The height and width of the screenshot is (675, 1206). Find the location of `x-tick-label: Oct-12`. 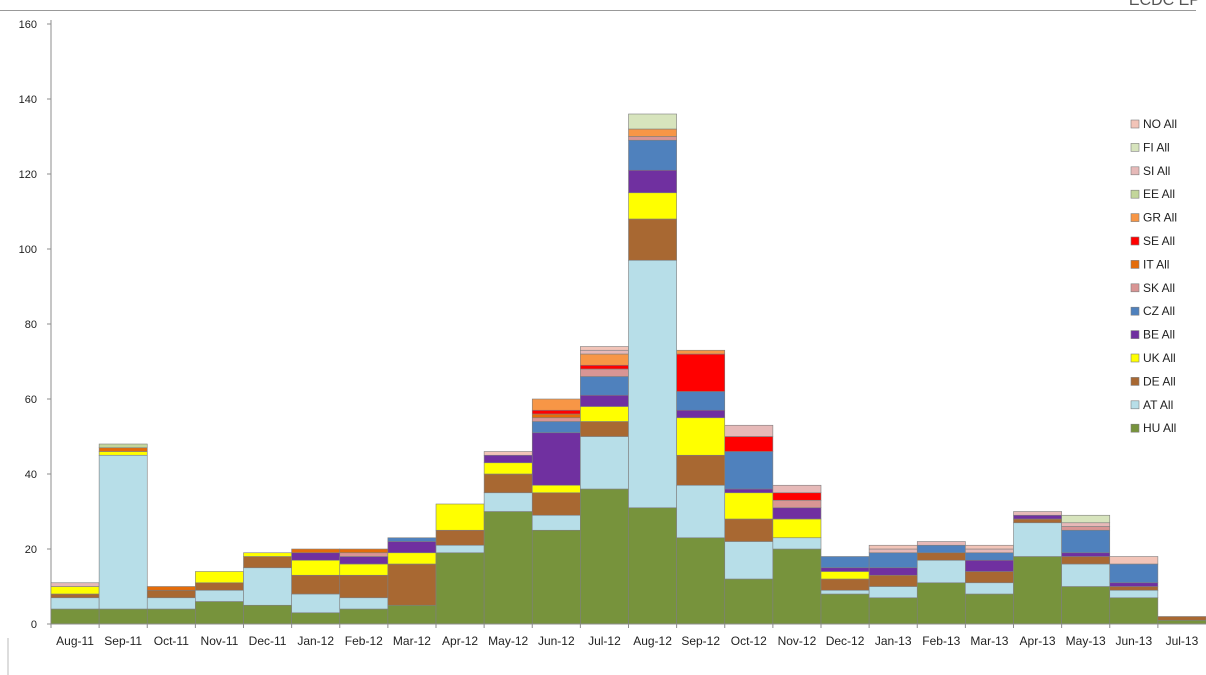

x-tick-label: Oct-12 is located at coordinates (749, 641).